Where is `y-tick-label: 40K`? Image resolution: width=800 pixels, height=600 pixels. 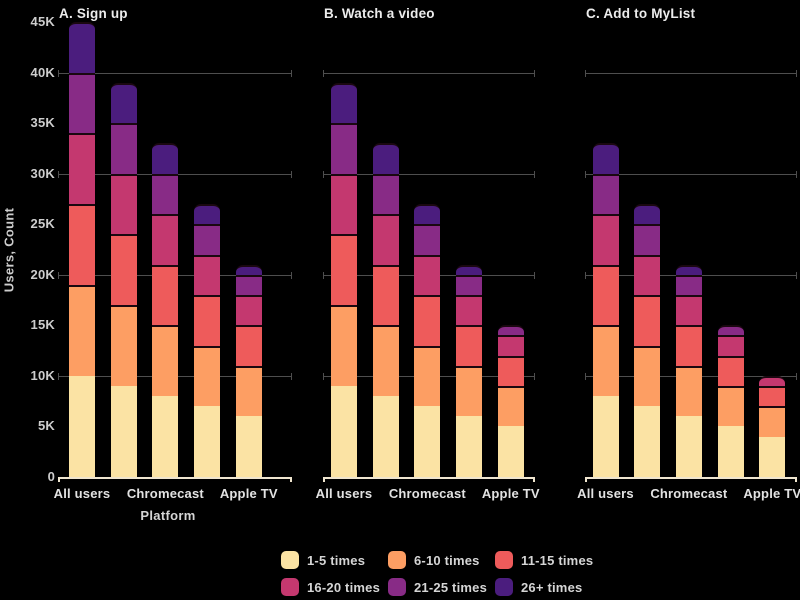 y-tick-label: 40K is located at coordinates (42, 72).